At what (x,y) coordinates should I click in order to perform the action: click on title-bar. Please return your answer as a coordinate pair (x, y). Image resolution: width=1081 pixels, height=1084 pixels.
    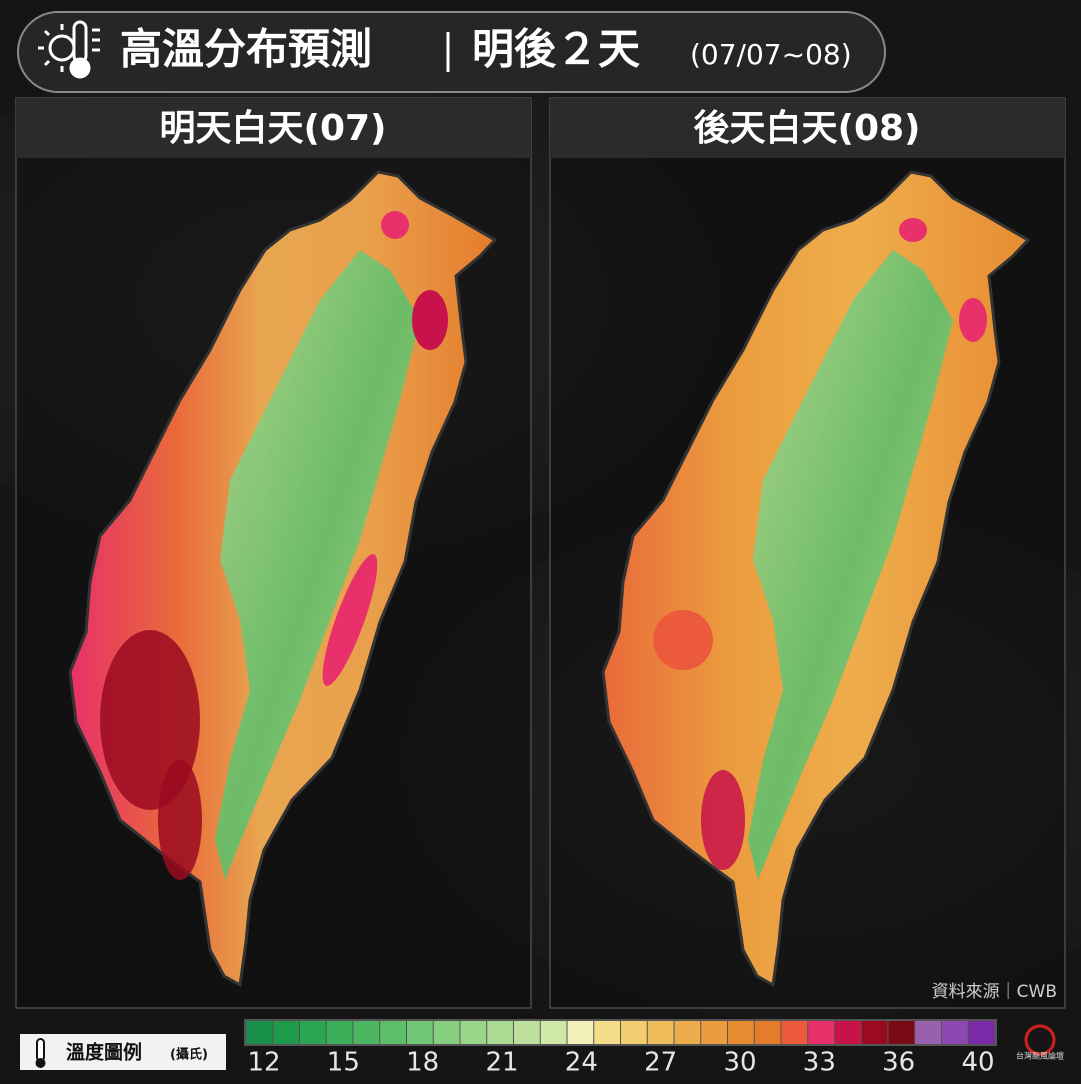
    Looking at the image, I should click on (451, 52).